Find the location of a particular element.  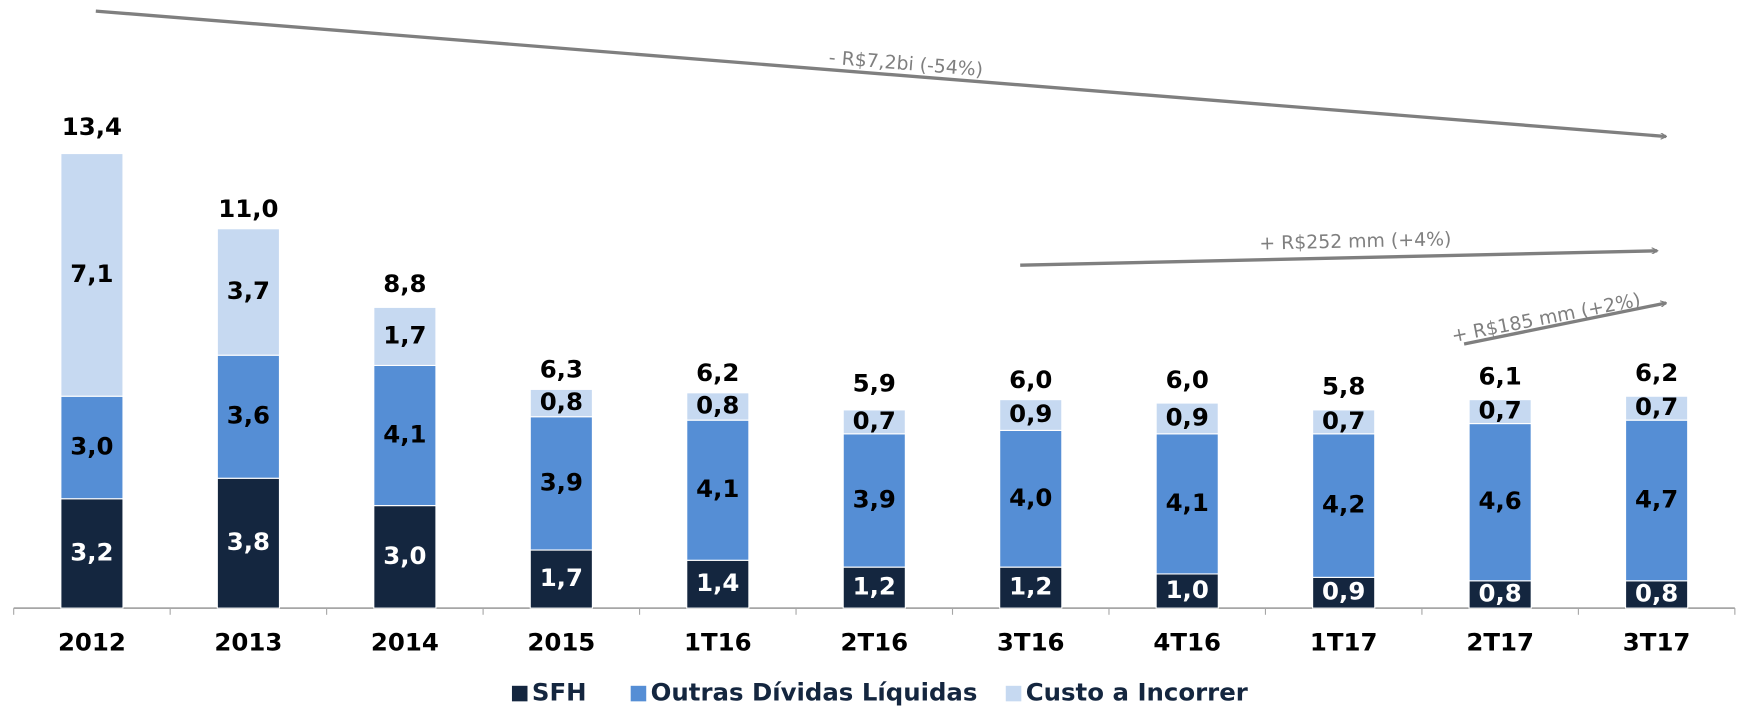

x-tick-label: 4T16 is located at coordinates (1187, 642).